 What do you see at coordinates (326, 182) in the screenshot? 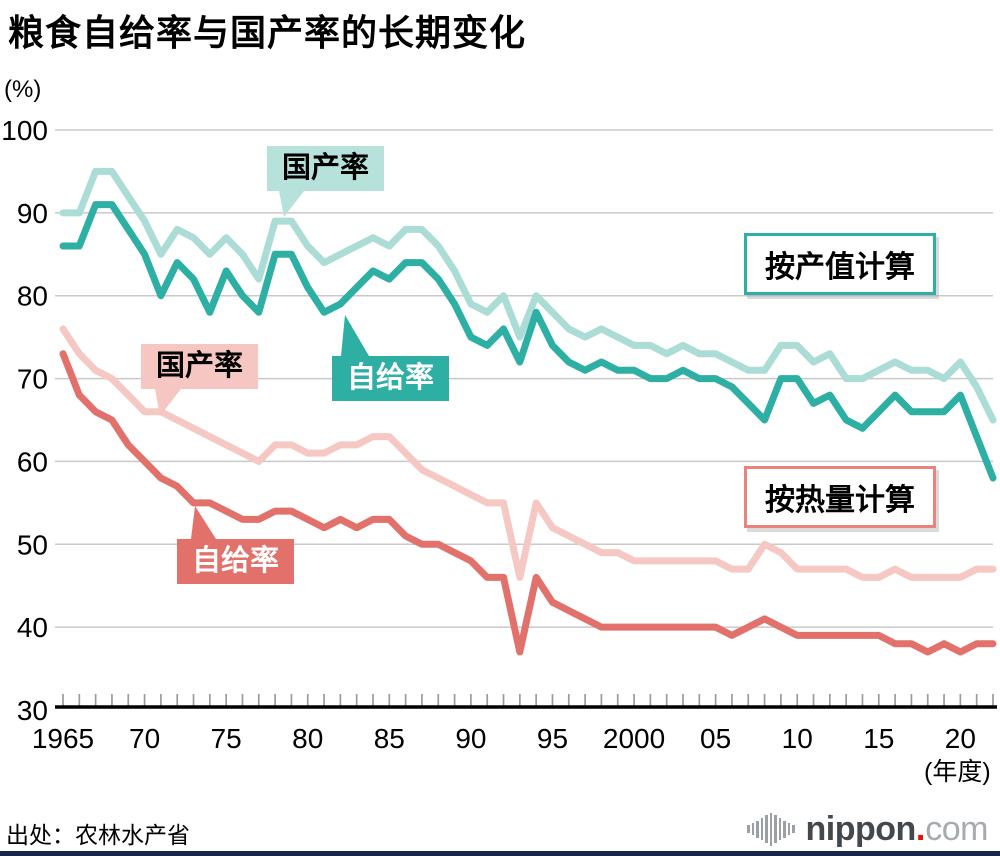
I see `callout-kokusanritsu-prodvalue: 国产率` at bounding box center [326, 182].